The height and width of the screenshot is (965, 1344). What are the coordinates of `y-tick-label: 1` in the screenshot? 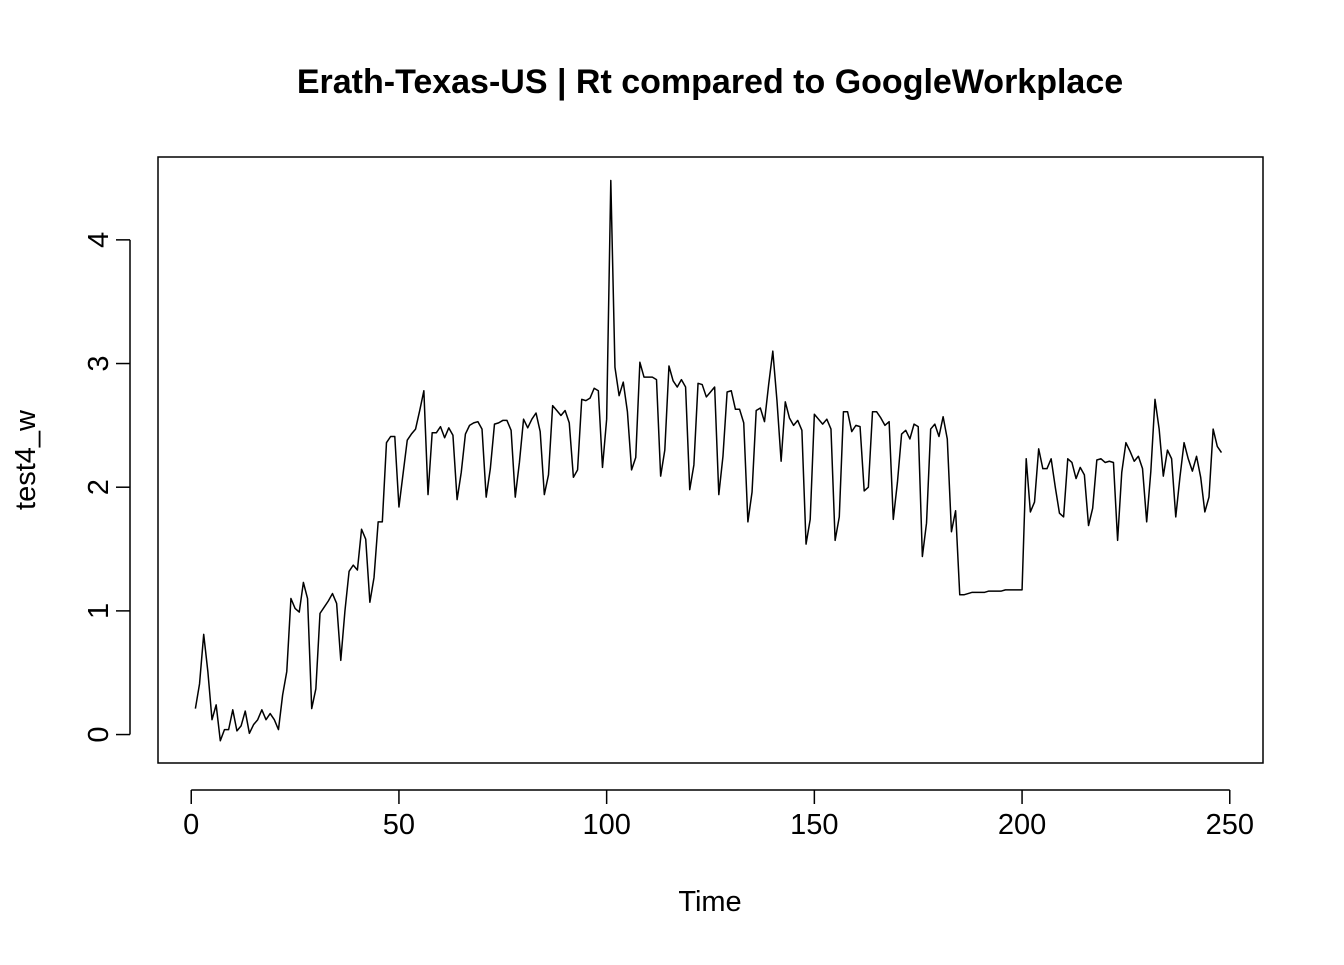 It's located at (99, 611).